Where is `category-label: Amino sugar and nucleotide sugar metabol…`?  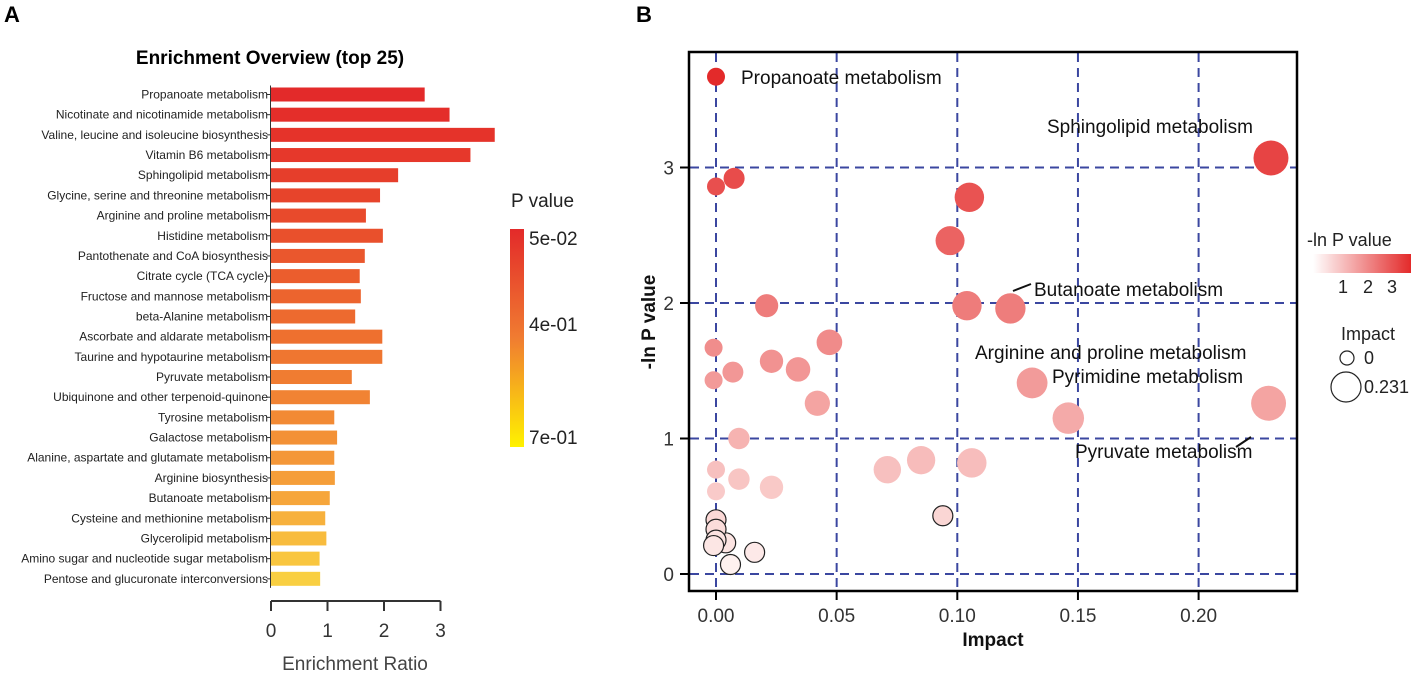
category-label: Amino sugar and nucleotide sugar metabol… is located at coordinates (144, 559).